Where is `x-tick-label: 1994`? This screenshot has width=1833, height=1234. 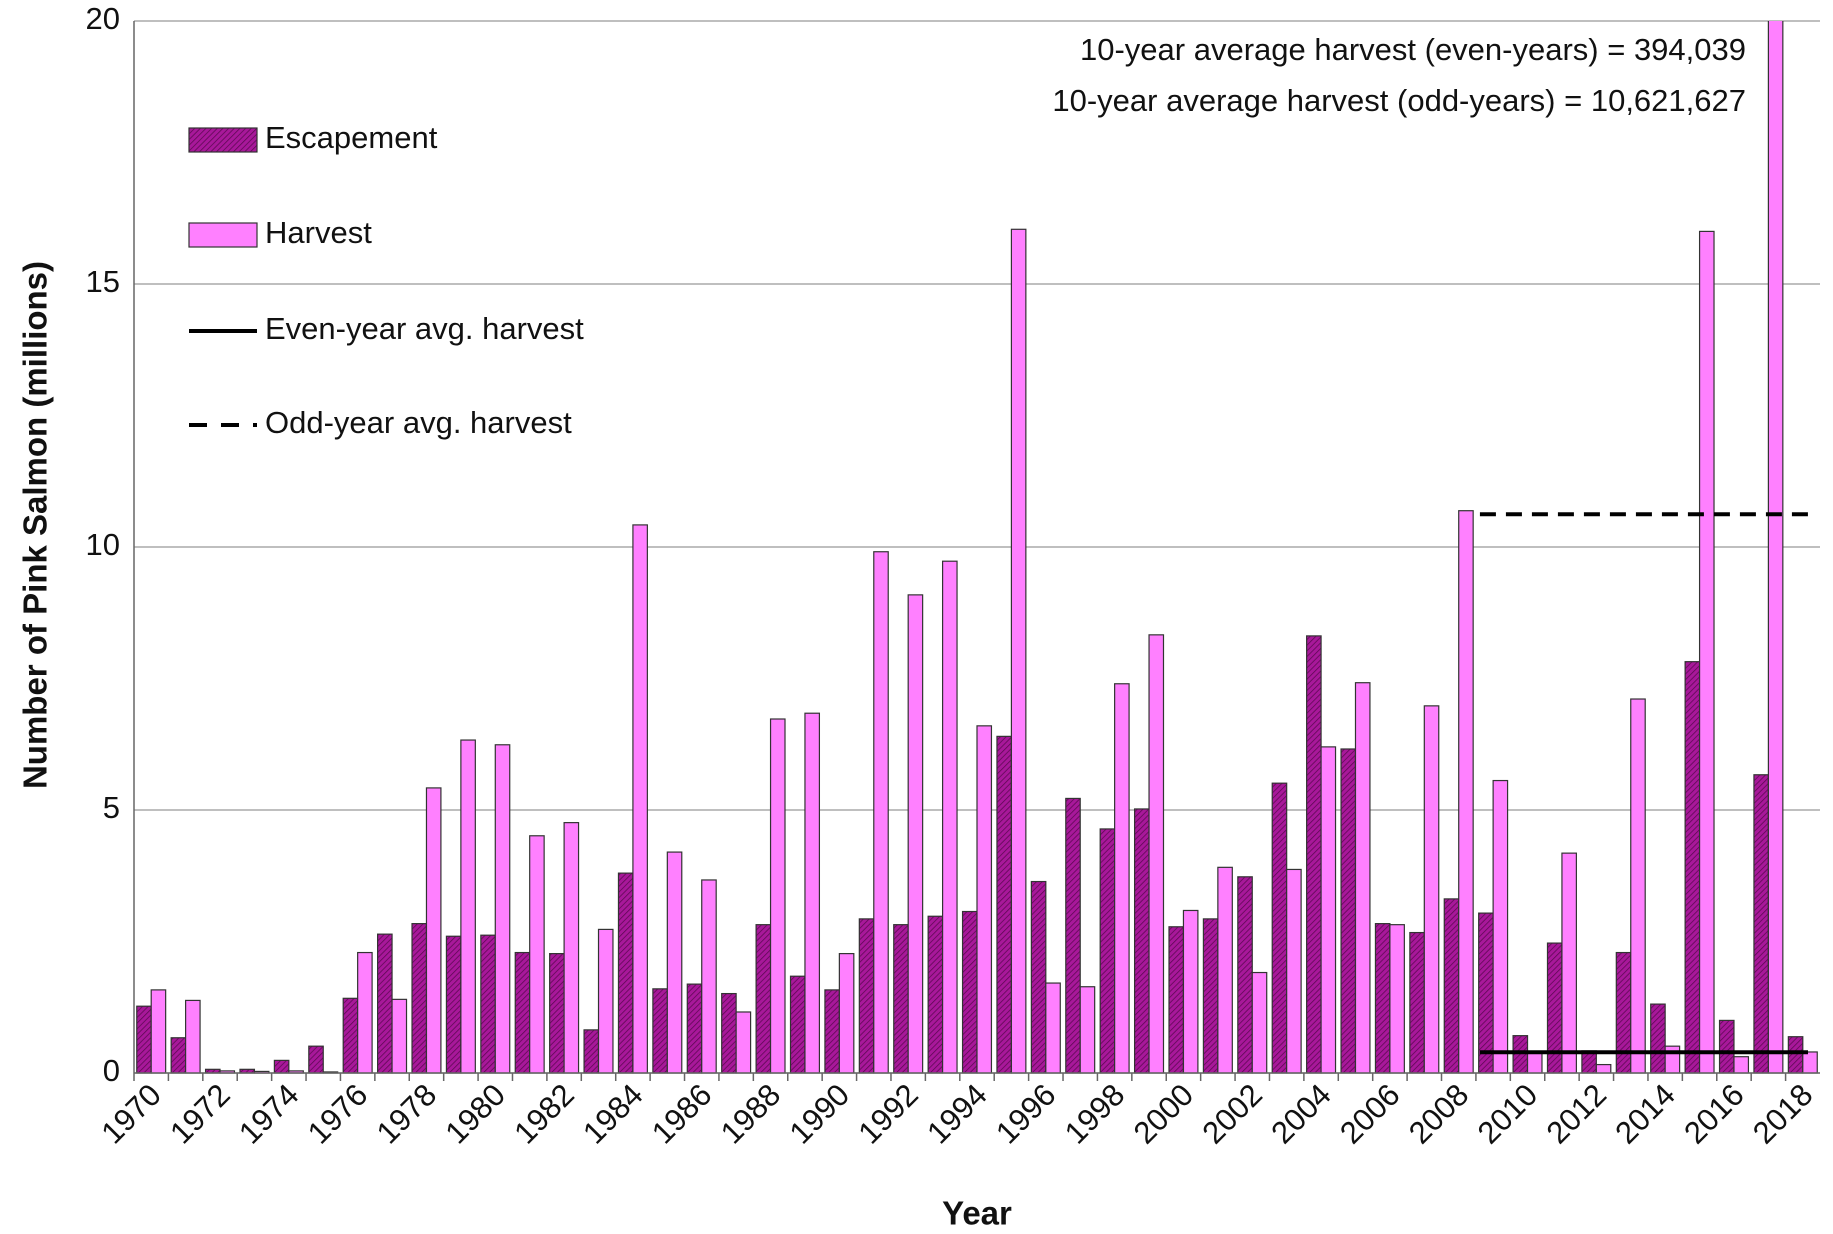
x-tick-label: 1994 is located at coordinates (957, 1114).